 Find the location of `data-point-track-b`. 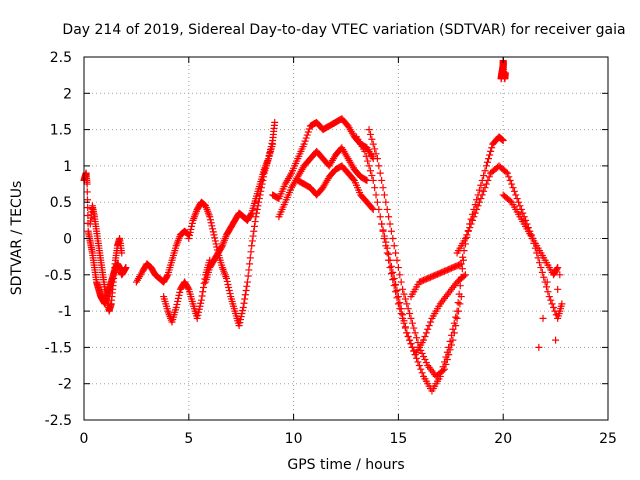

data-point-track-b is located at coordinates (122, 253).